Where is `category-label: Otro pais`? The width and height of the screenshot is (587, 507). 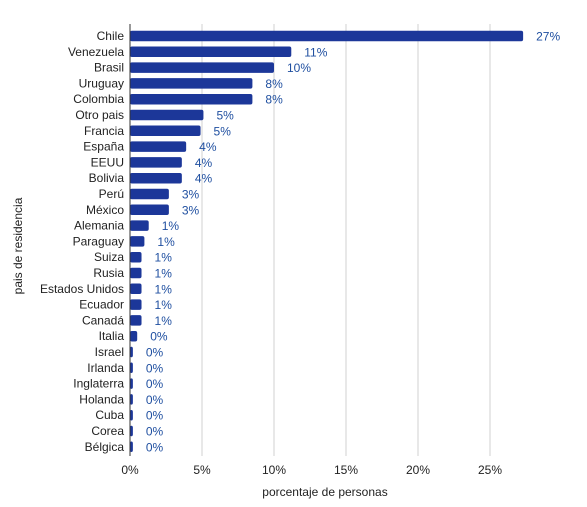 category-label: Otro pais is located at coordinates (99, 115).